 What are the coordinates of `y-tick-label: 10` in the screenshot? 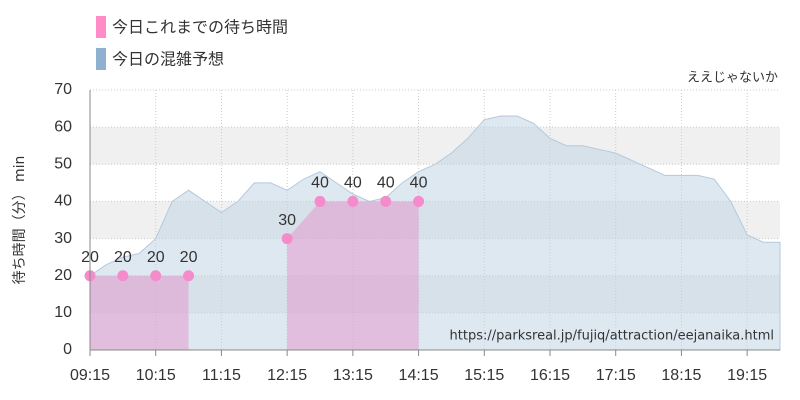 It's located at (63, 312).